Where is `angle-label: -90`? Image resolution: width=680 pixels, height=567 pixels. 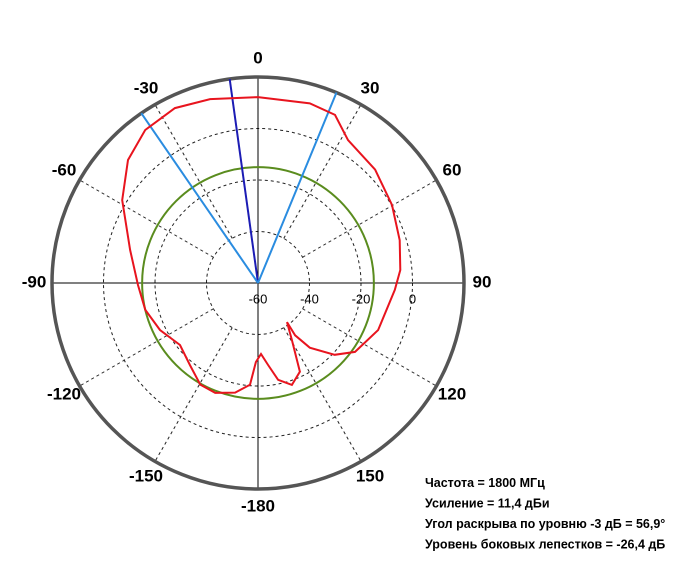
angle-label: -90 is located at coordinates (34, 281).